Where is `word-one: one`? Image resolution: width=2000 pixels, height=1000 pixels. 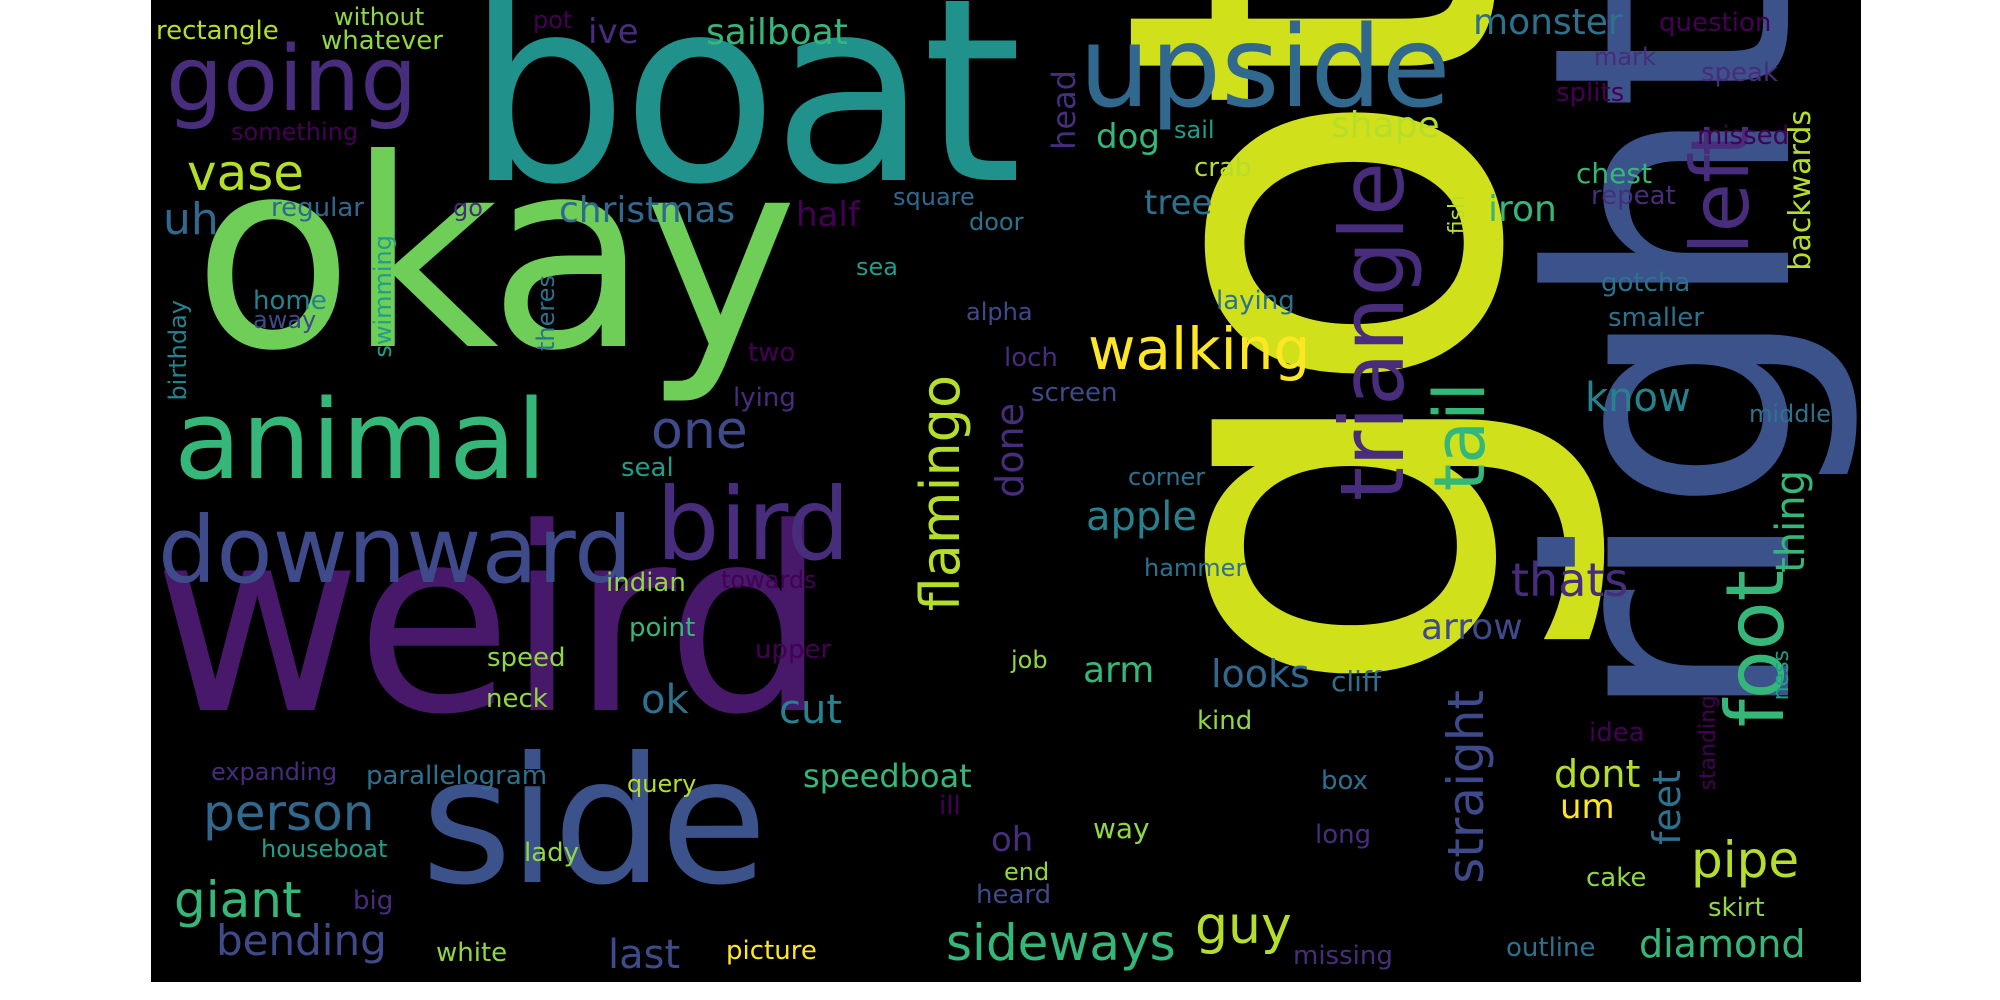
word-one: one is located at coordinates (699, 431).